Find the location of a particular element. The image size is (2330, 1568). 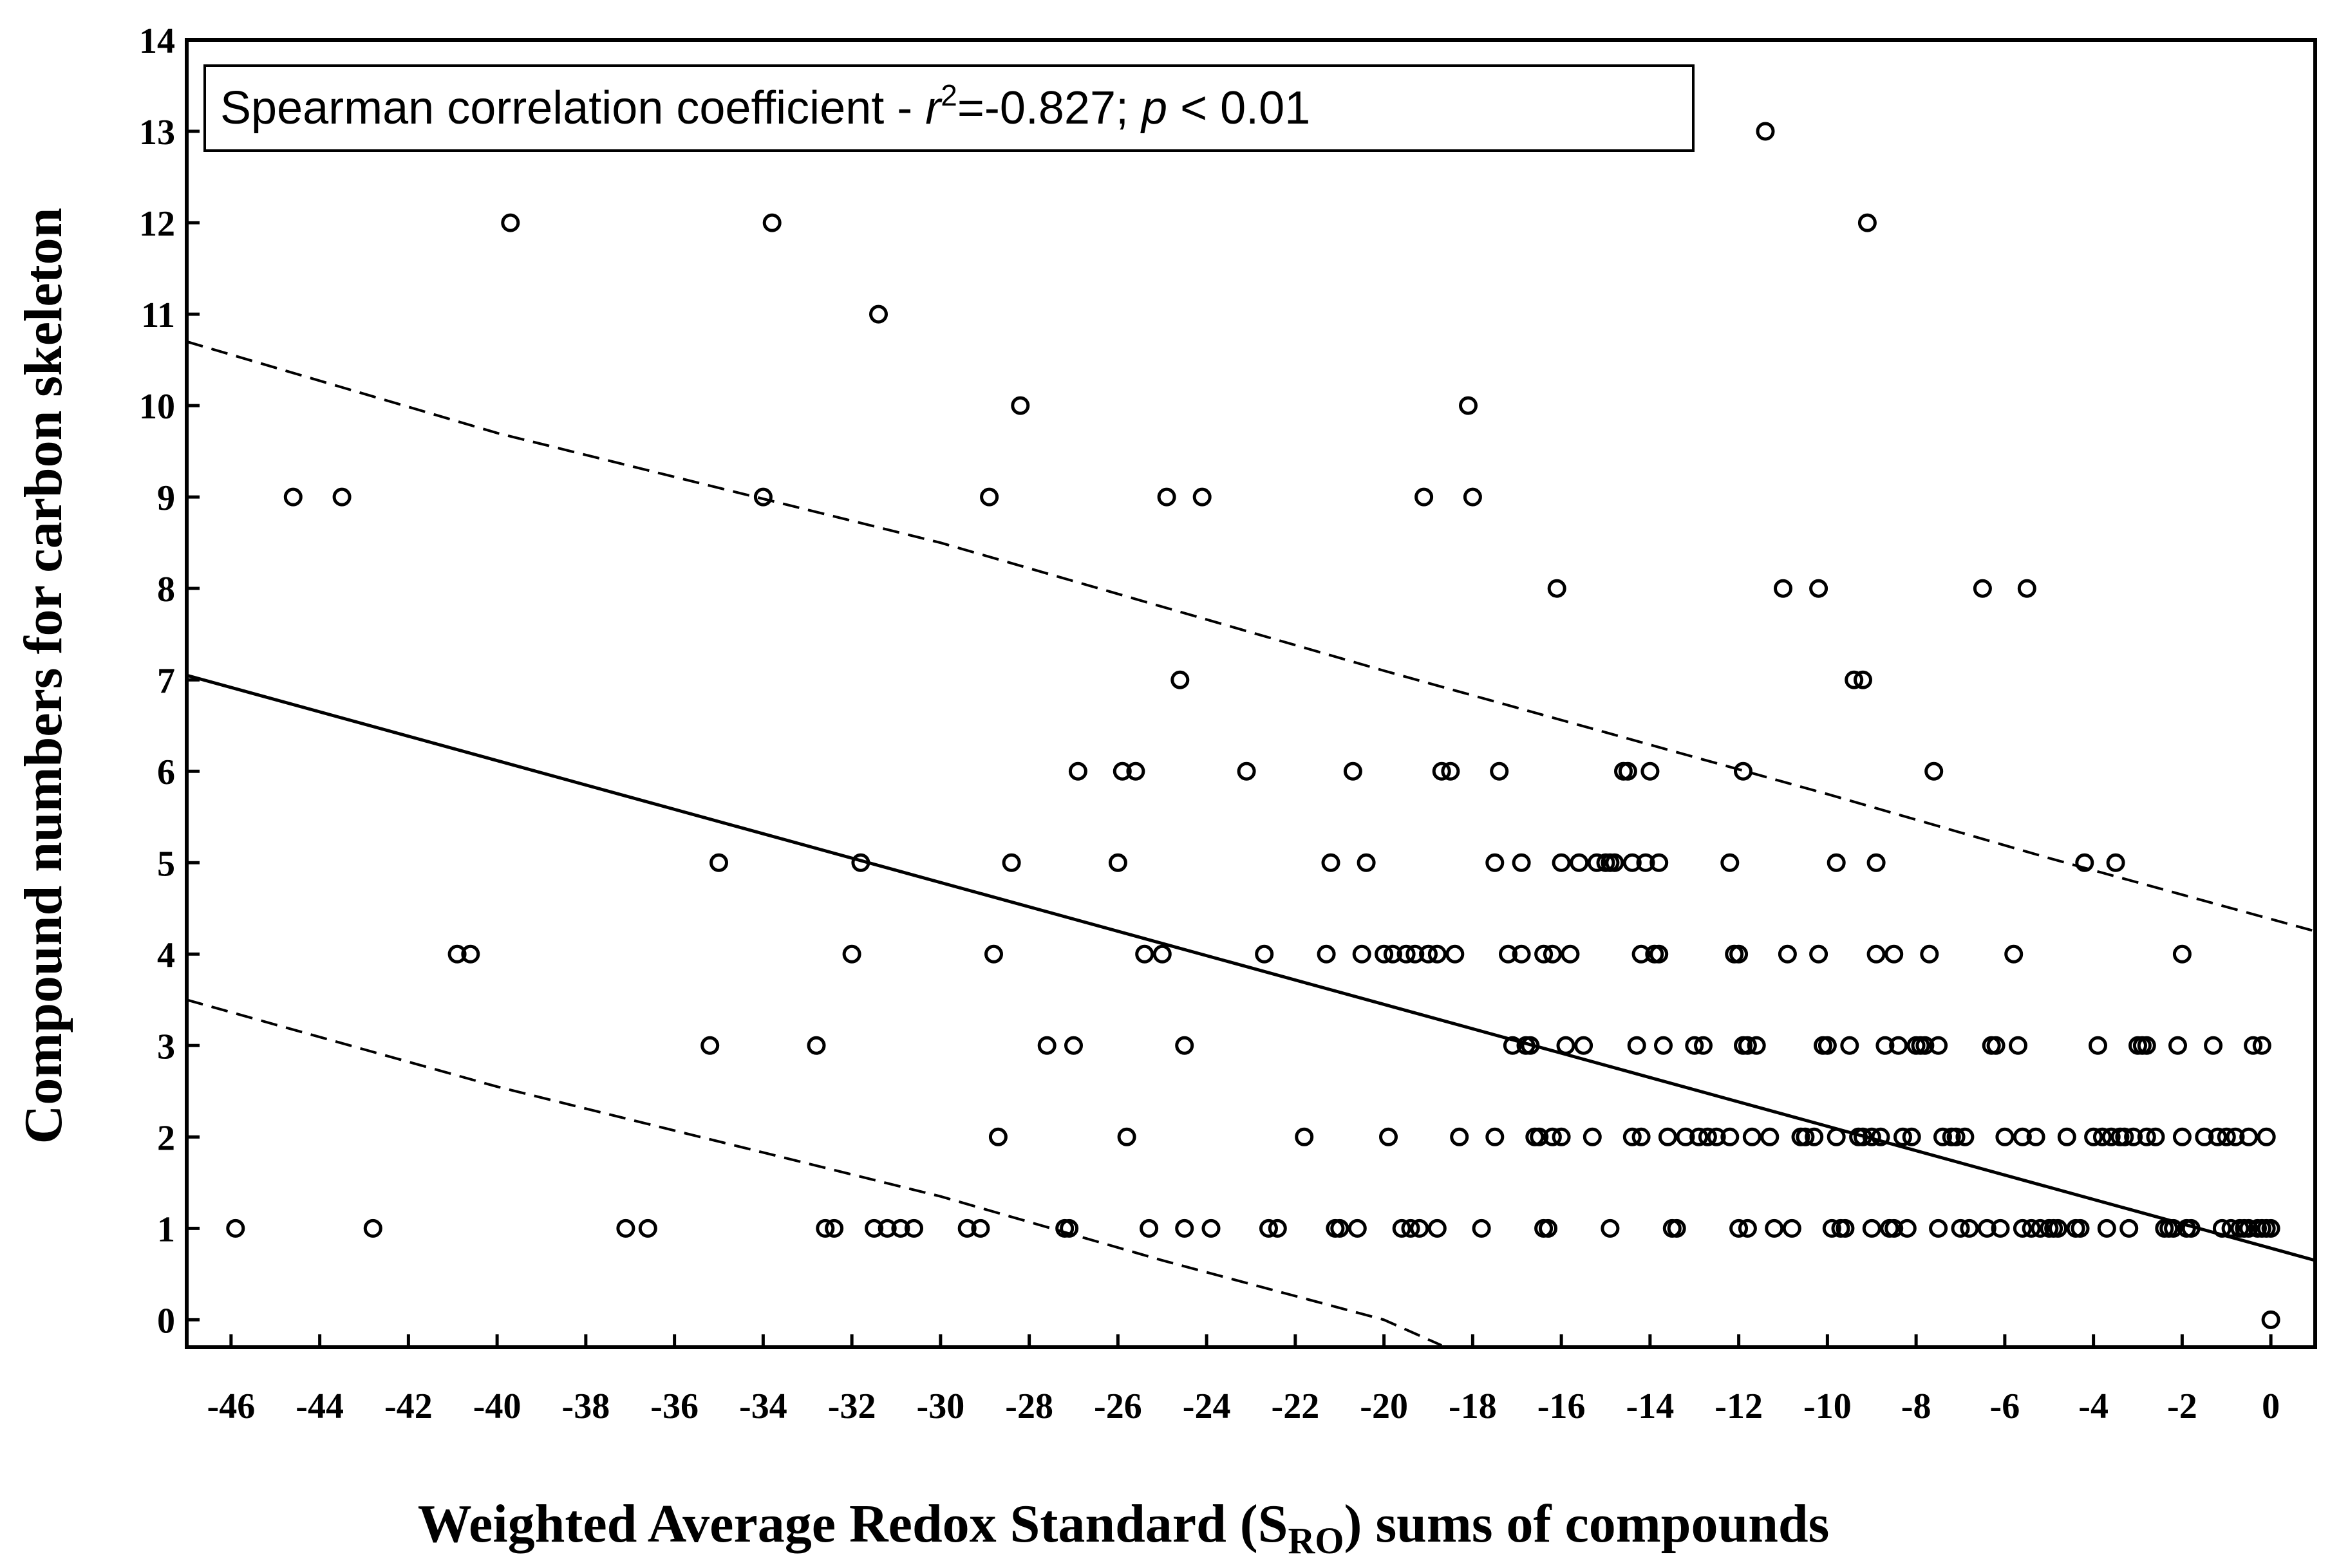

y-tick-label: 3 is located at coordinates (166, 1047).